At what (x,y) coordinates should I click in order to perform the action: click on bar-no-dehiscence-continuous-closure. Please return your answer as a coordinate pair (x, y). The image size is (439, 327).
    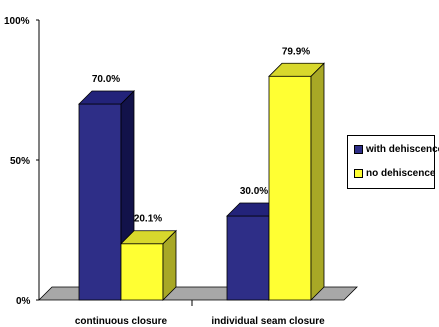
    Looking at the image, I should click on (148, 265).